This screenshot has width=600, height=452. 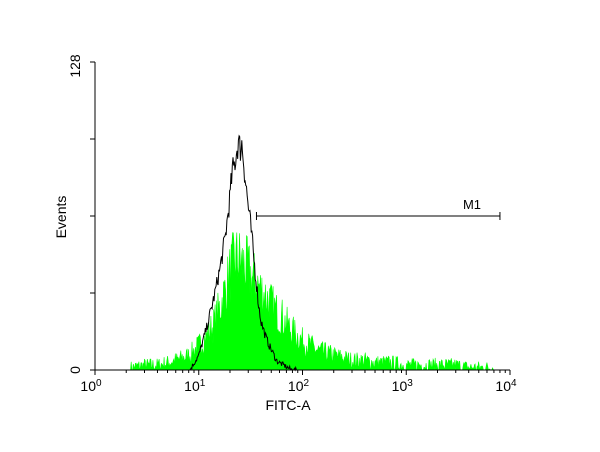 What do you see at coordinates (288, 405) in the screenshot?
I see `x-axis-label: FITC-A` at bounding box center [288, 405].